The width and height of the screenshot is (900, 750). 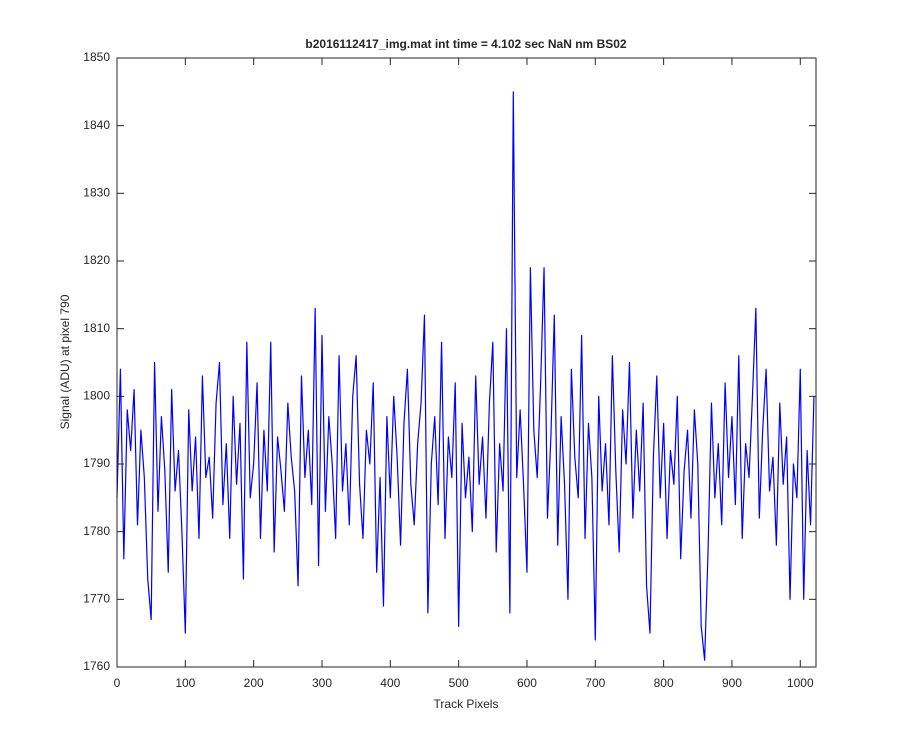 What do you see at coordinates (65, 361) in the screenshot?
I see `y-axis-label: Signal (ADU) at pixel 790` at bounding box center [65, 361].